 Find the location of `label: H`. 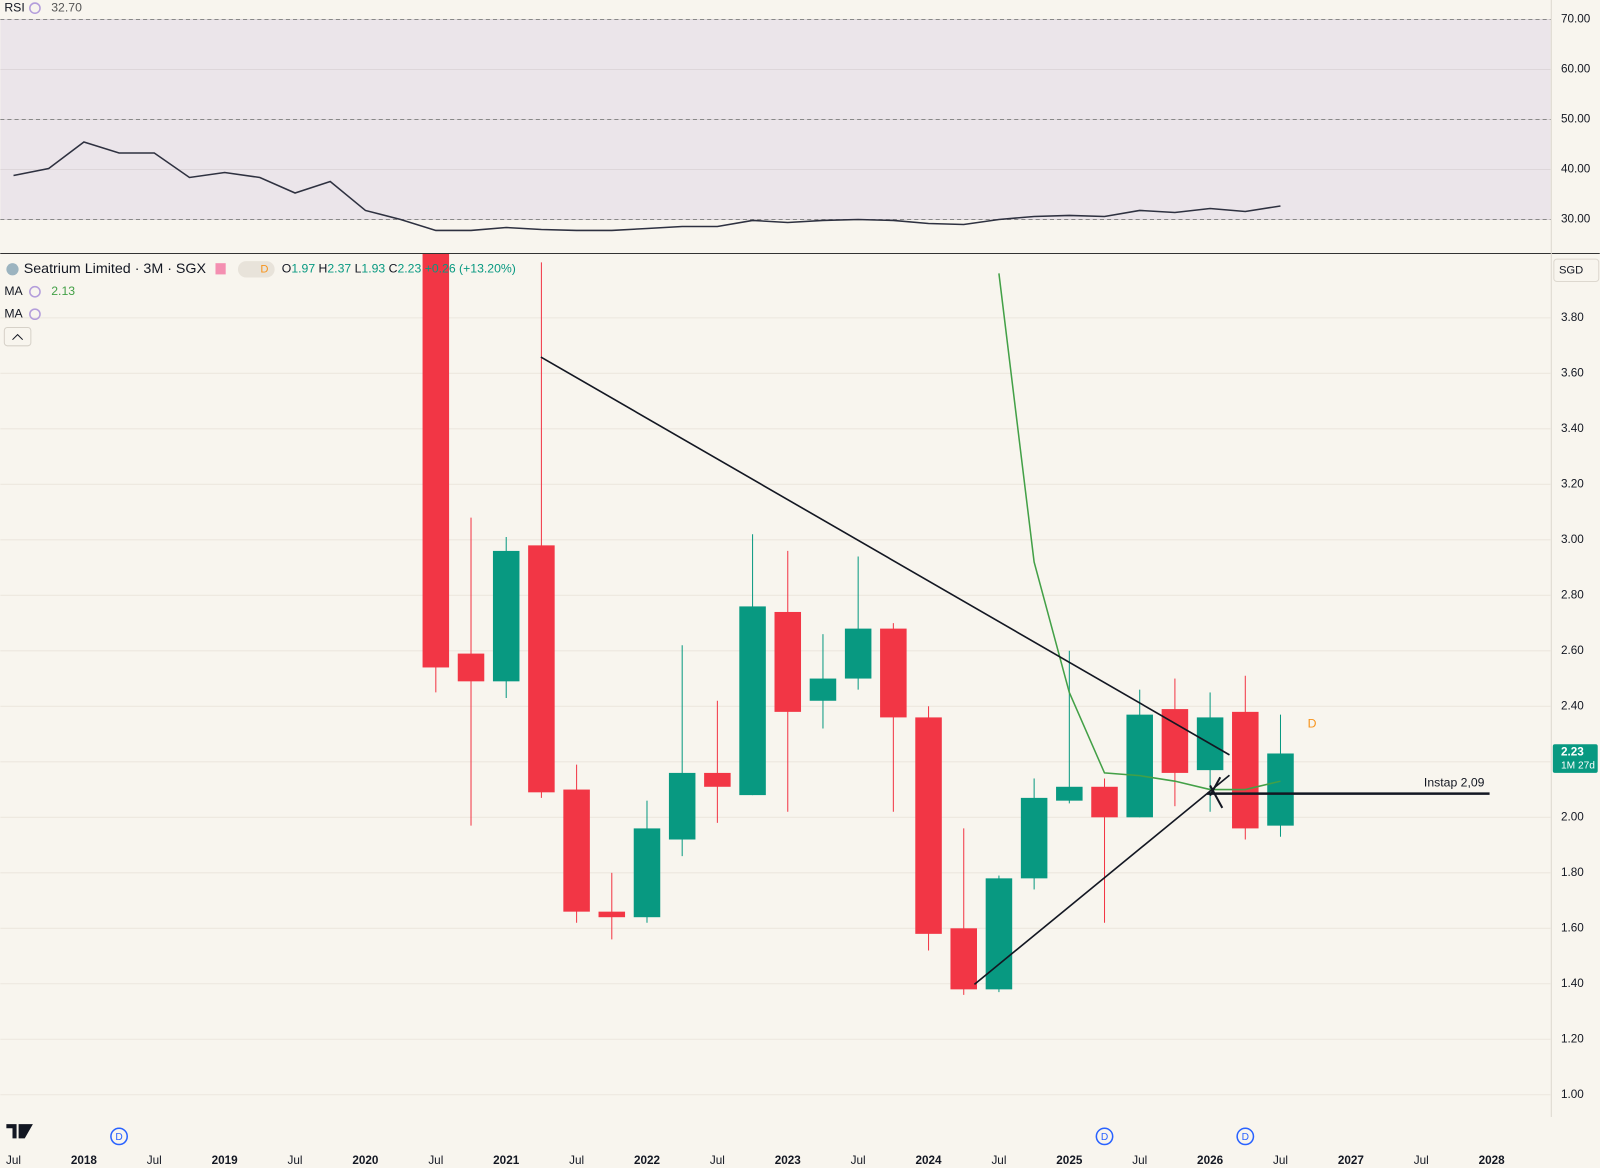

label: H is located at coordinates (323, 269).